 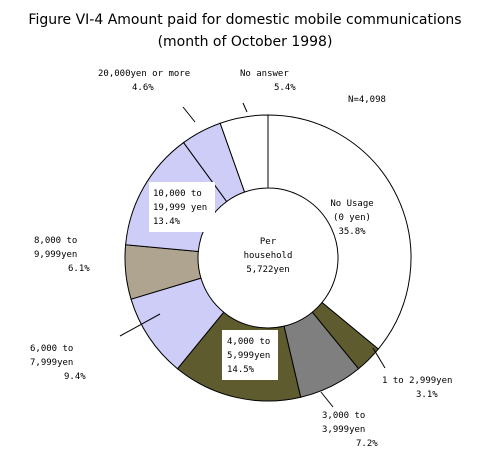 What do you see at coordinates (268, 81) in the screenshot?
I see `slice-label: No answer 5.4%` at bounding box center [268, 81].